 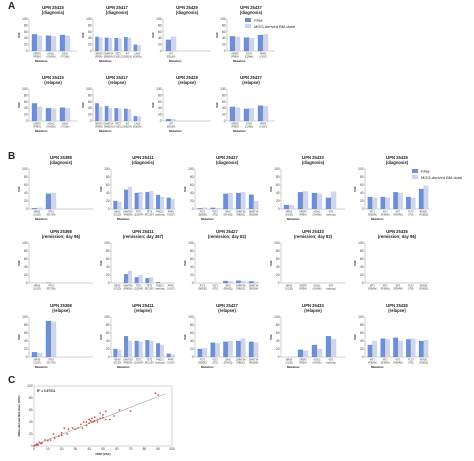 I want to click on legend-label-mgg: MGG-derived BM-dose, so click(x=275, y=26).